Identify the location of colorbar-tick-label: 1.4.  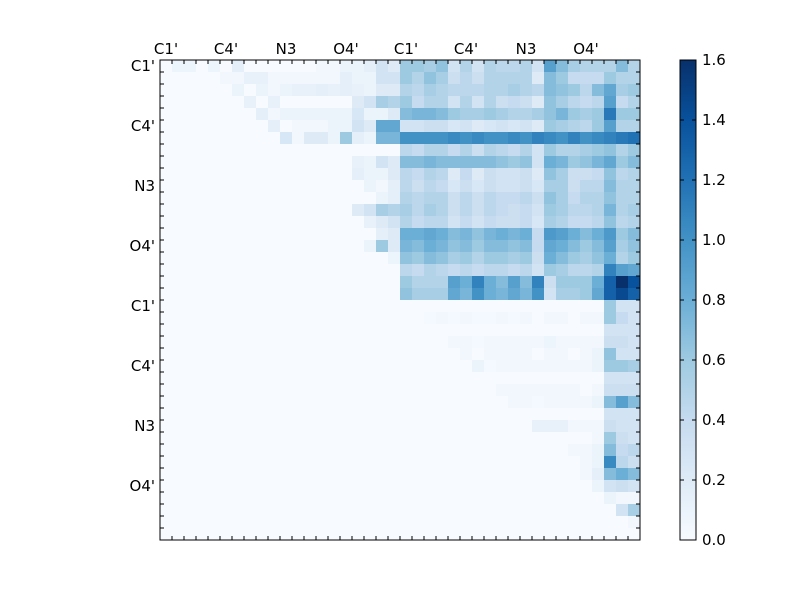
(714, 120).